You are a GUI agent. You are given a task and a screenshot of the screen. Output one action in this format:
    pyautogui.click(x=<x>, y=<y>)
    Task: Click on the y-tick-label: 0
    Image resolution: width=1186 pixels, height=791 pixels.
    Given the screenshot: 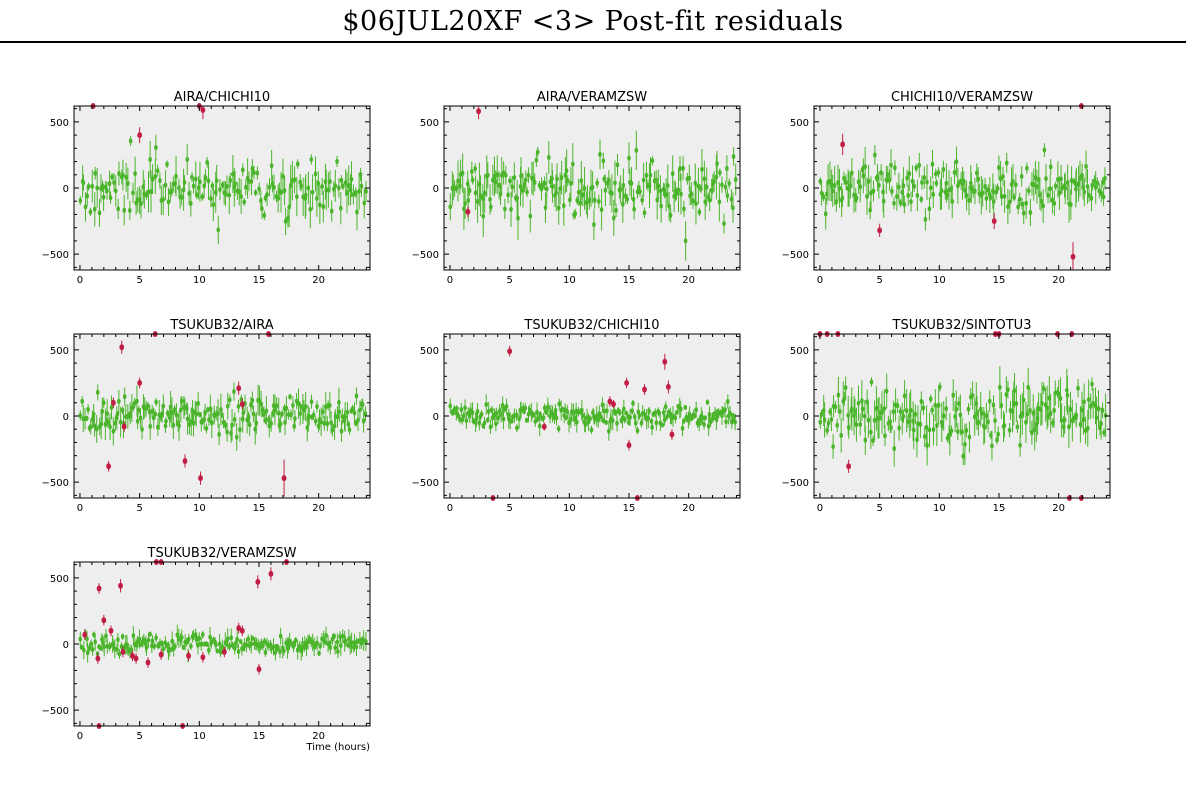 What is the action you would take?
    pyautogui.click(x=436, y=417)
    